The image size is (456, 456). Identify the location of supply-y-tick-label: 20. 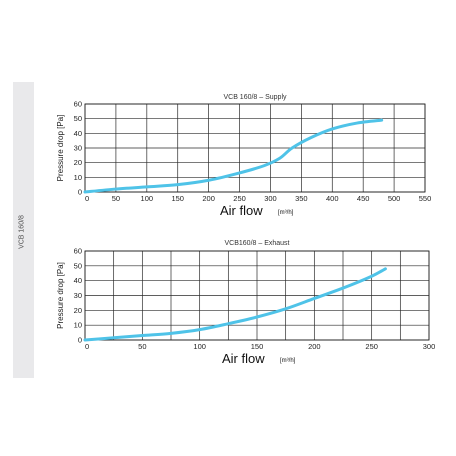
(78, 162).